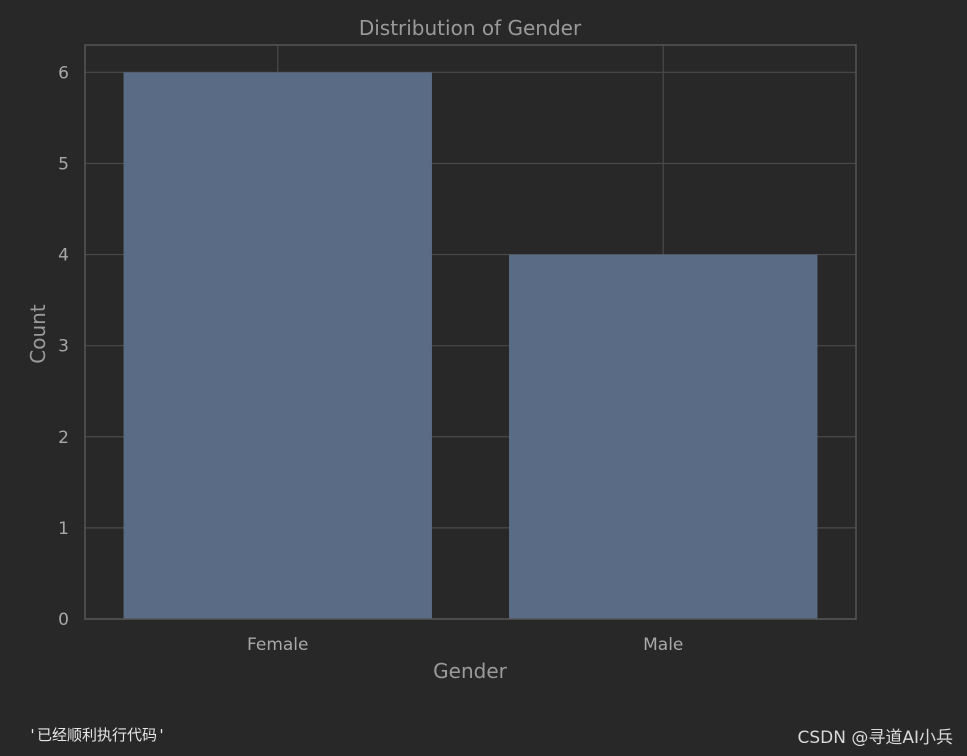  Describe the element at coordinates (97, 735) in the screenshot. I see `execution-output: '已经顺利执行代码'` at that location.